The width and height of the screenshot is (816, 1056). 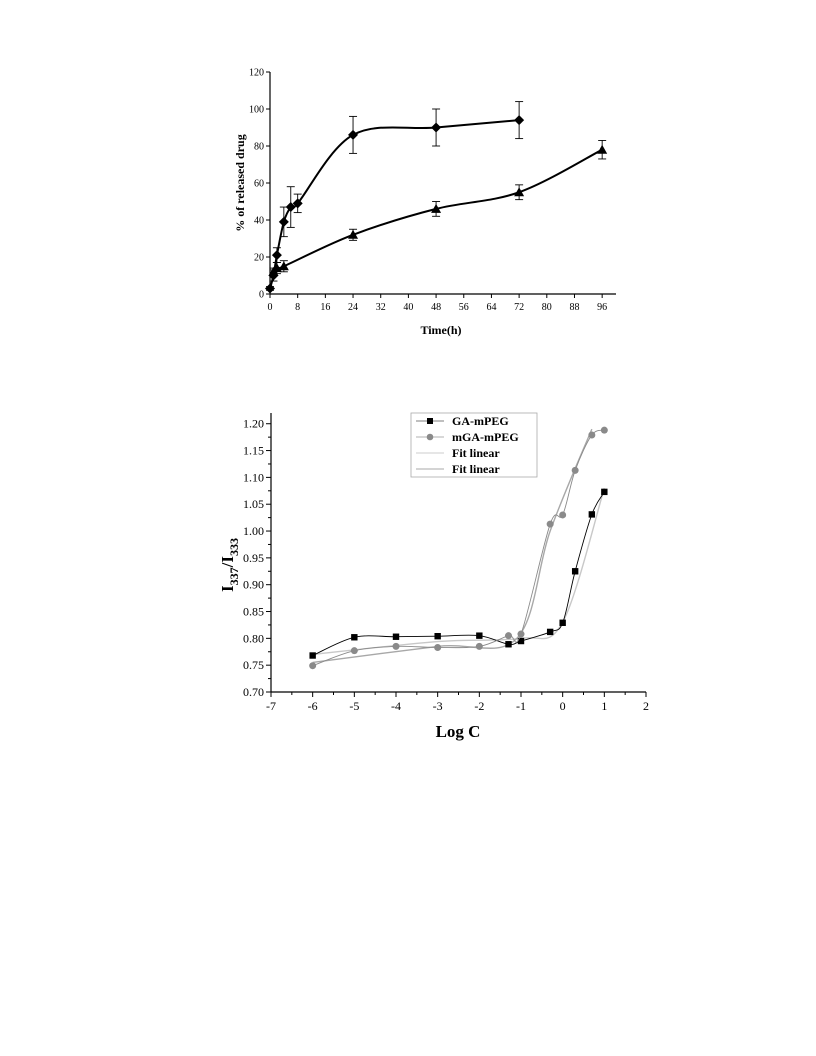 I want to click on y-tick-label: 120, so click(x=256, y=73).